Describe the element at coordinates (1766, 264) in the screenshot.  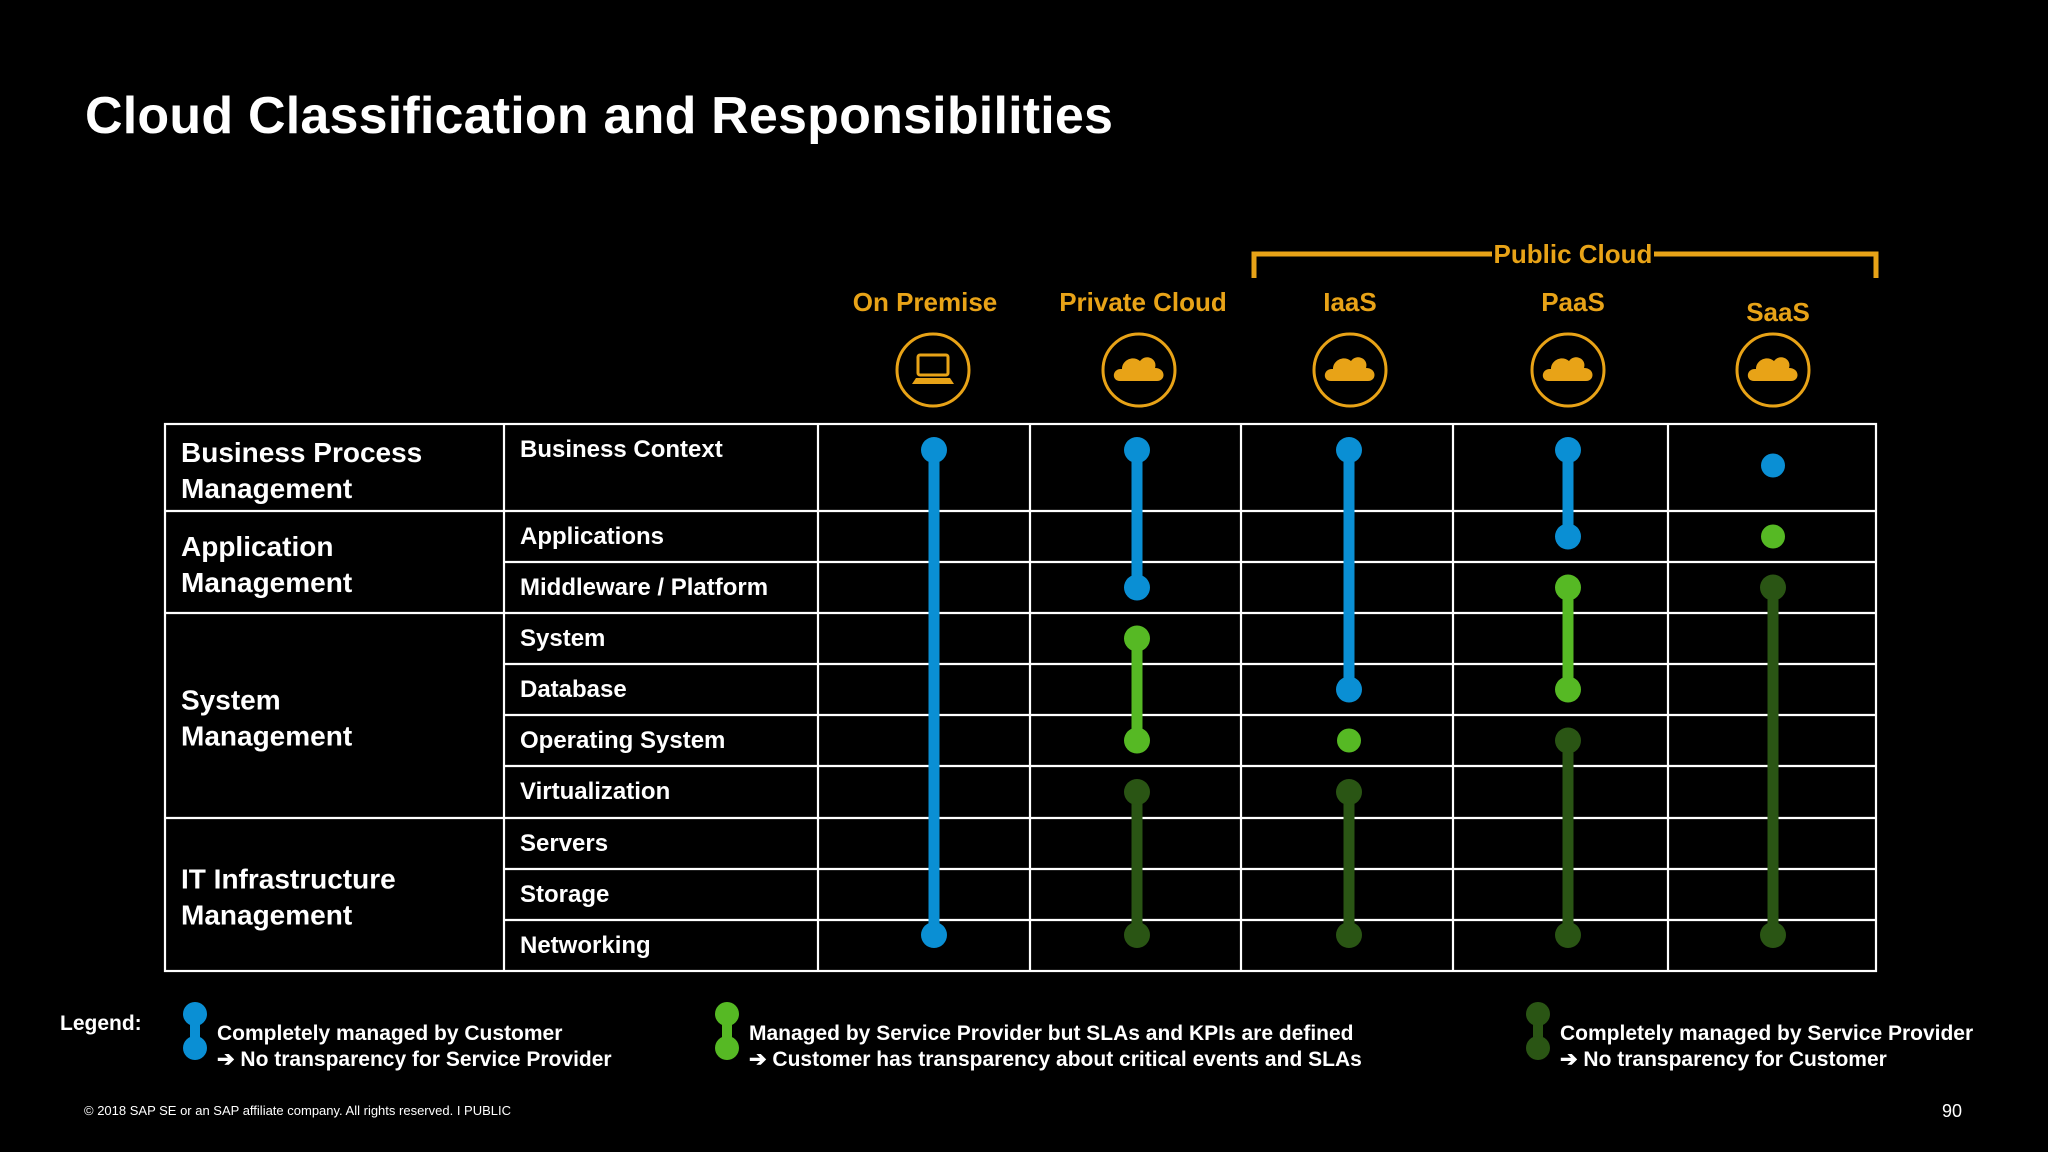
I see `bracket-right` at that location.